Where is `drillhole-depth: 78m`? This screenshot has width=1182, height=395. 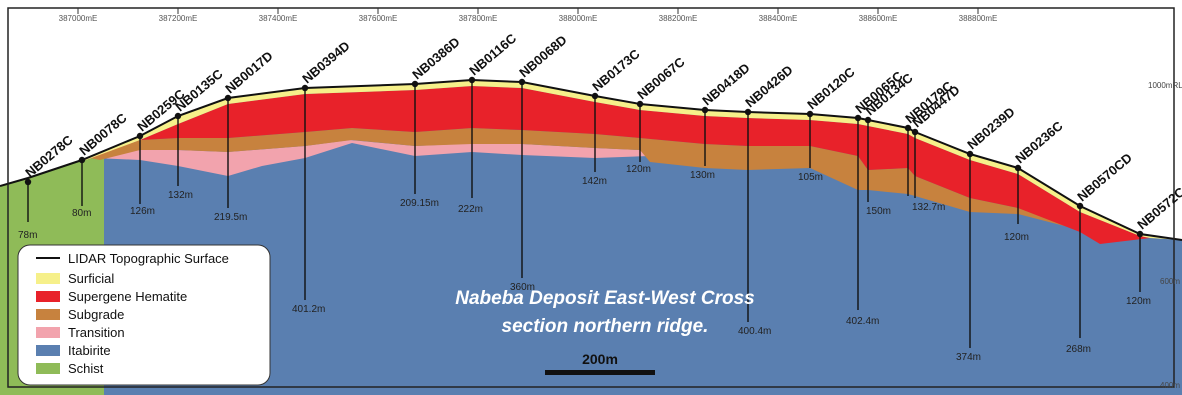 drillhole-depth: 78m is located at coordinates (27, 235).